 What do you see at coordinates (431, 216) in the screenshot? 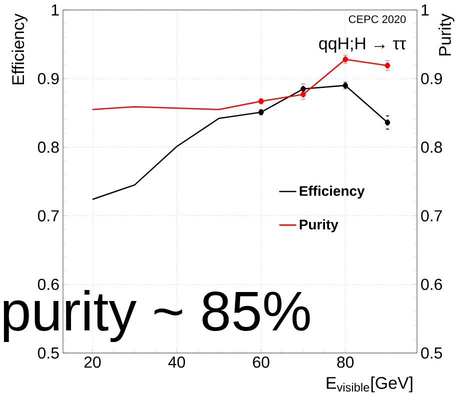
I see `y2-tick-label: 0.7` at bounding box center [431, 216].